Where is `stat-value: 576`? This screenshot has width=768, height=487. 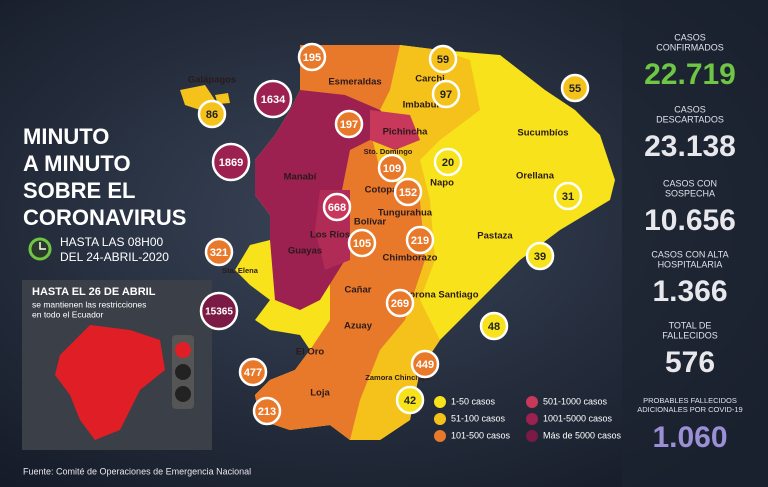 stat-value: 576 is located at coordinates (690, 362).